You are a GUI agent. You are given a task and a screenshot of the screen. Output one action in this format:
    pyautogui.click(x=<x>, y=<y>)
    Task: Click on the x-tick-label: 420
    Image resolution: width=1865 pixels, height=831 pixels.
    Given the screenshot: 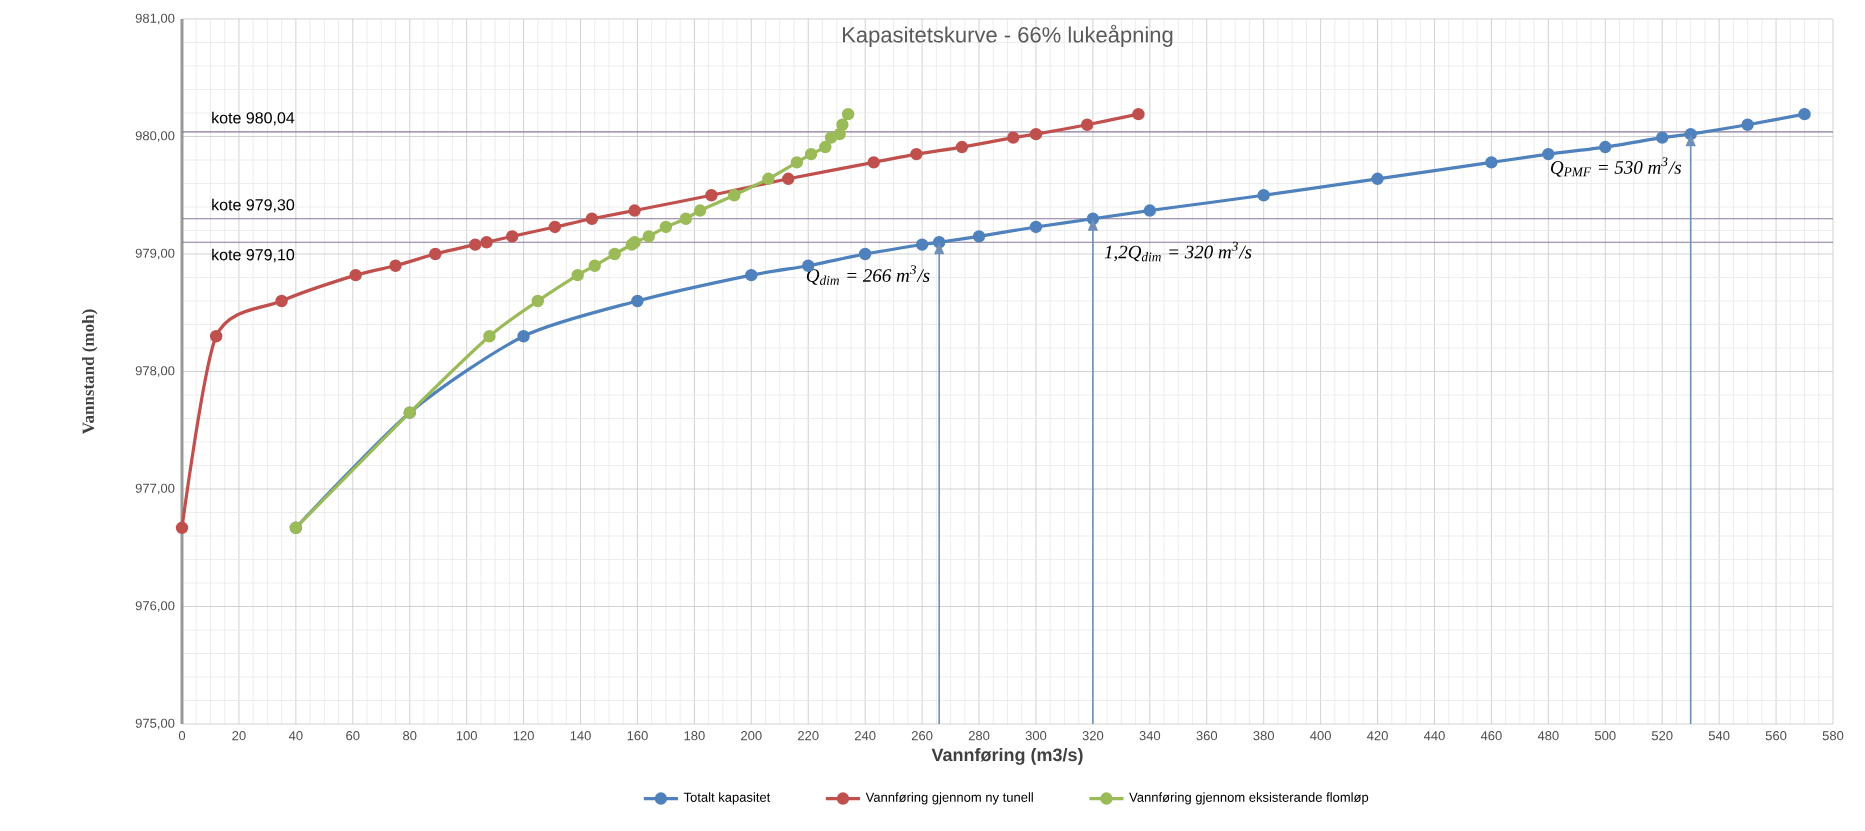 What is the action you would take?
    pyautogui.click(x=1377, y=736)
    